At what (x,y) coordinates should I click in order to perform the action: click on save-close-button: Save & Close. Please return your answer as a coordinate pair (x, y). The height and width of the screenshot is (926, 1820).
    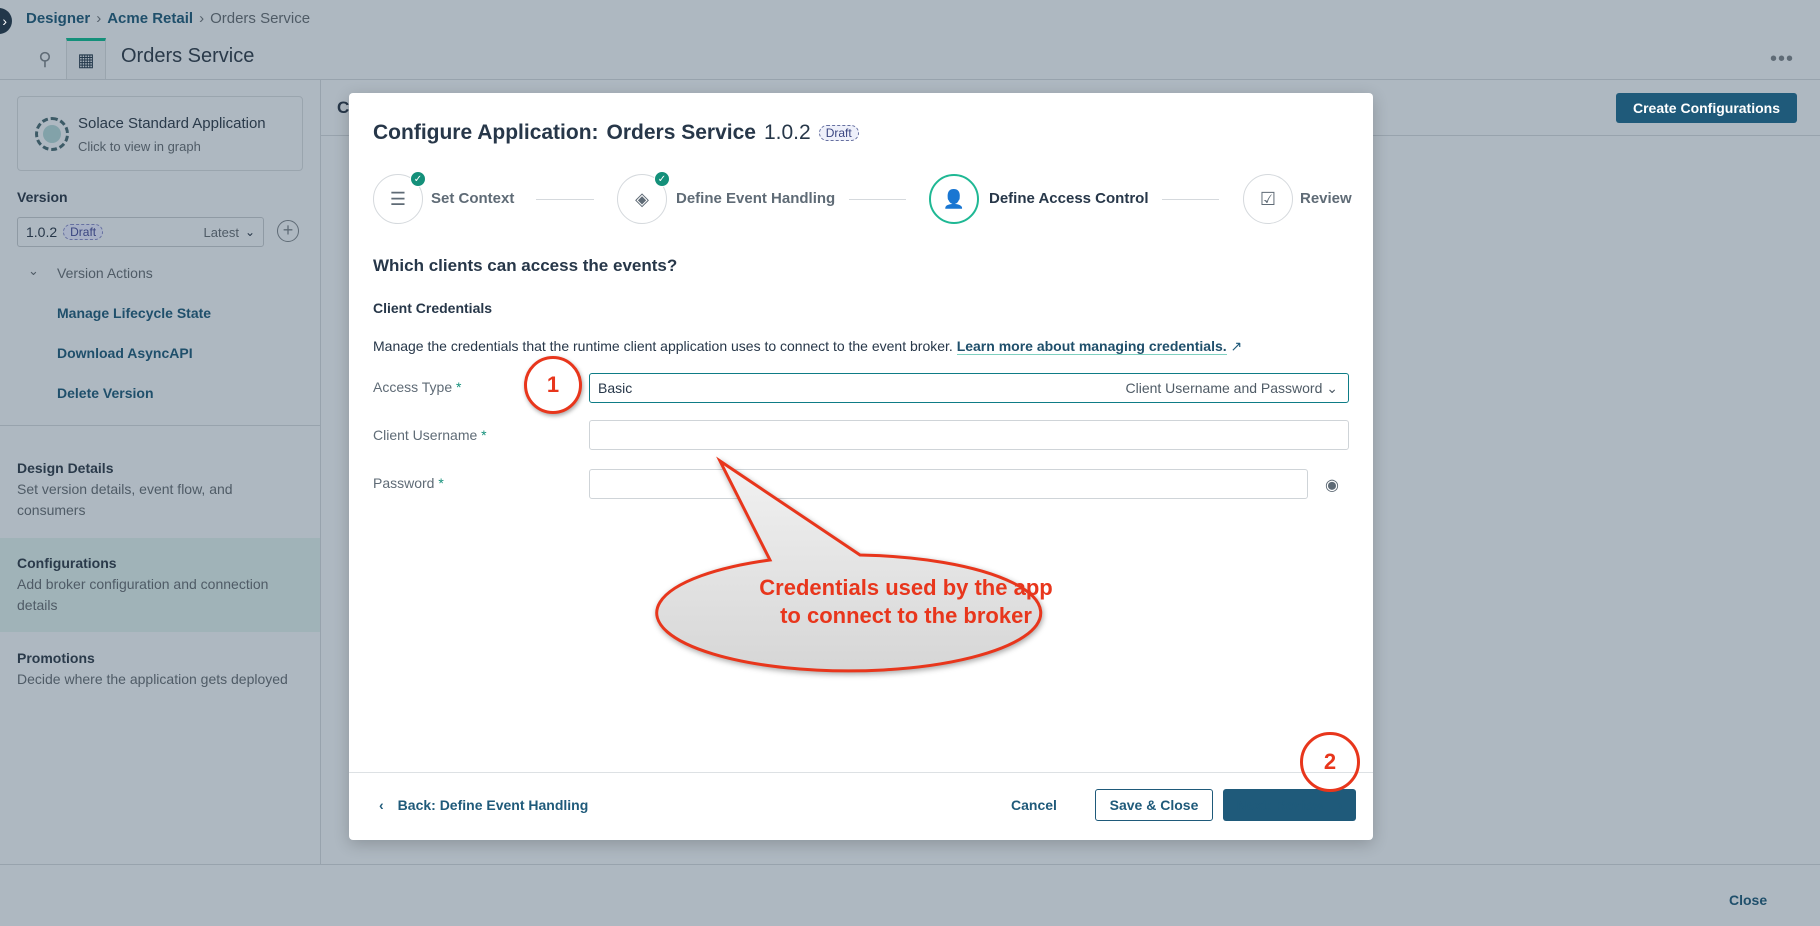
    Looking at the image, I should click on (1154, 805).